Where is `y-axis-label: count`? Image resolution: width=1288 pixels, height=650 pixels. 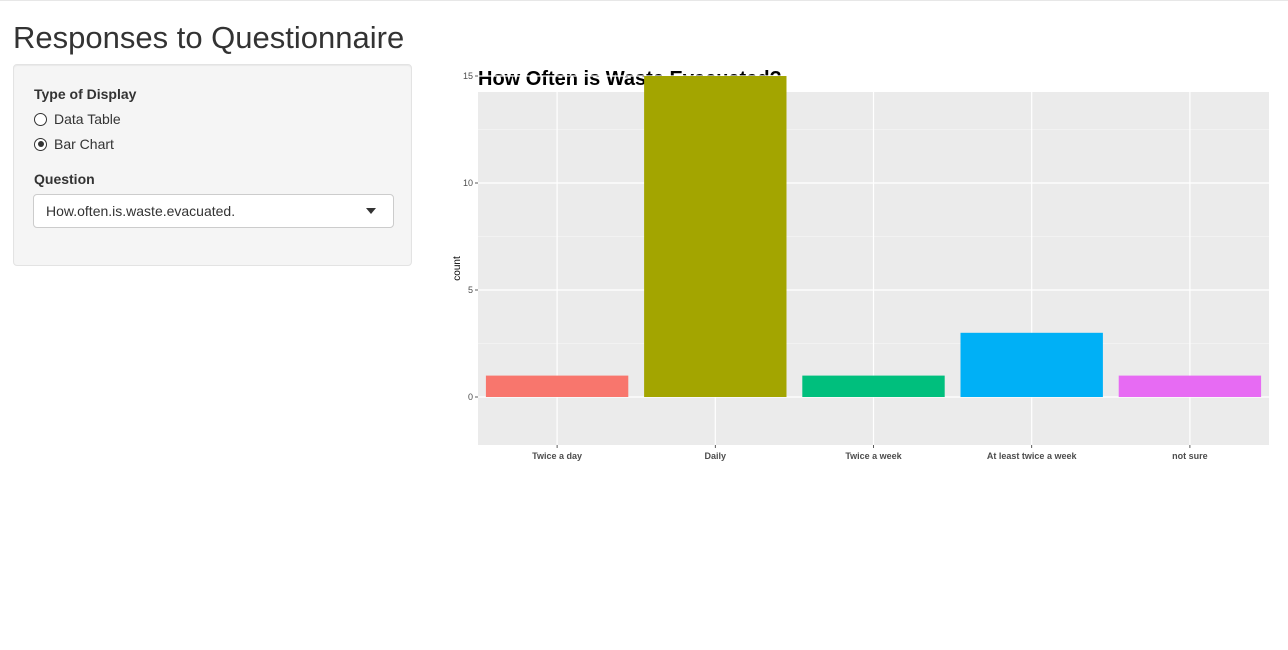 y-axis-label: count is located at coordinates (457, 268).